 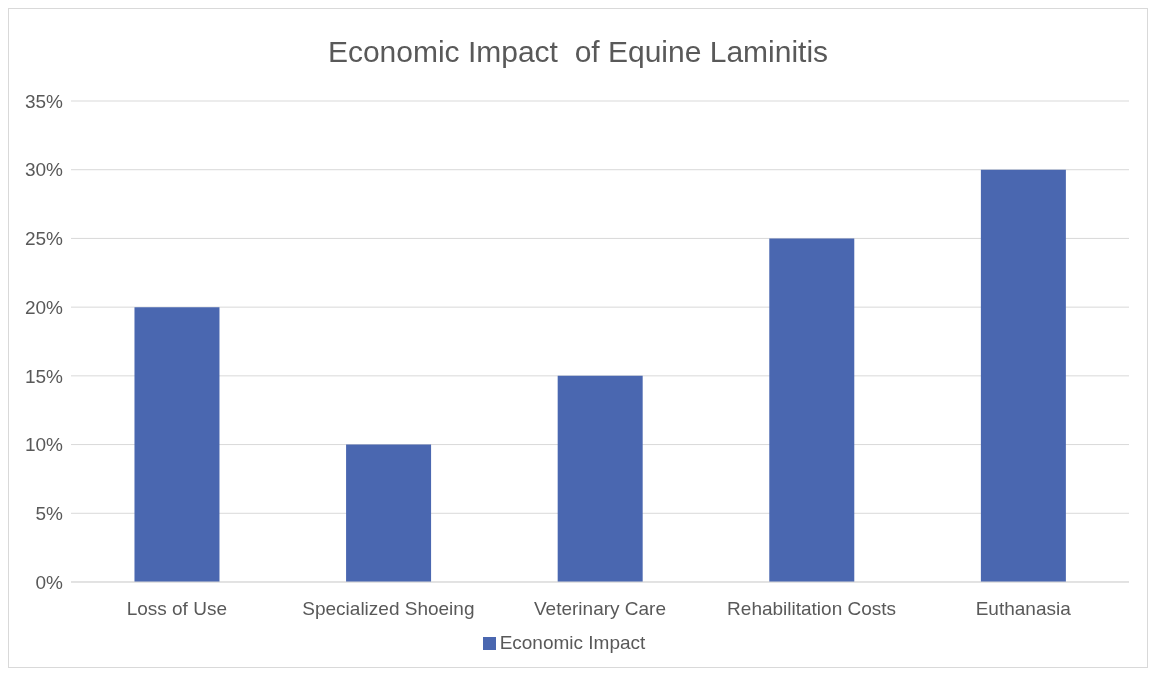 I want to click on y-tick-label: 5%, so click(x=49, y=514).